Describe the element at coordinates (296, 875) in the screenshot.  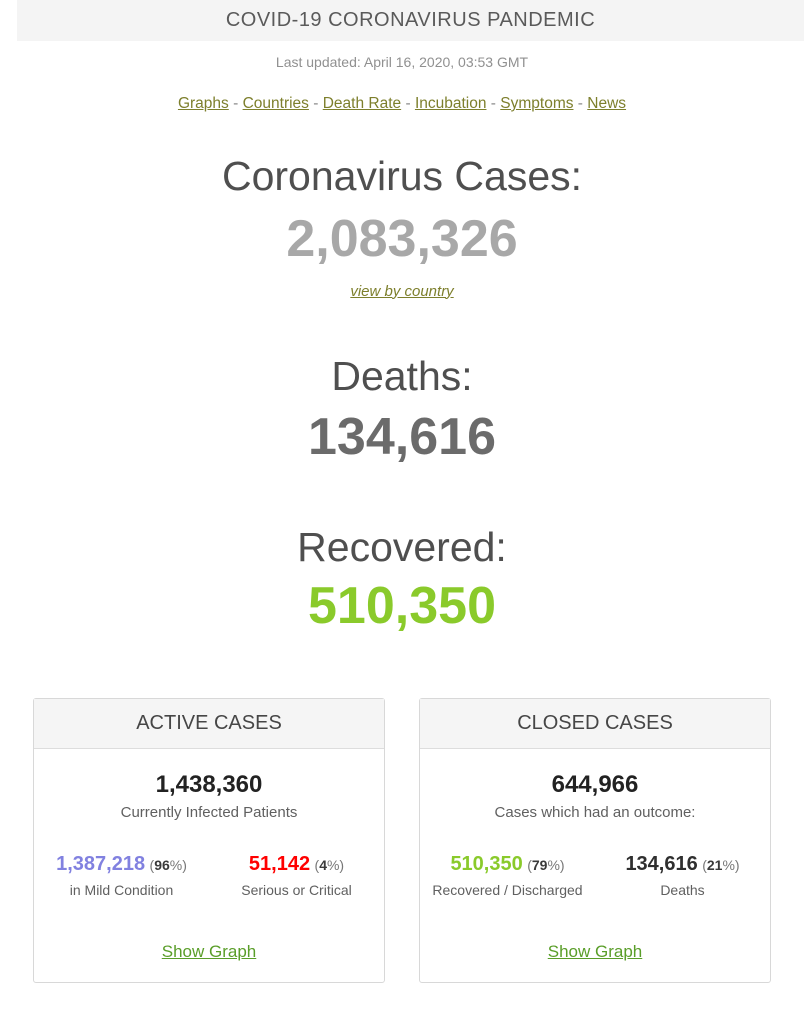
I see `serious-critical-stat: 51,142 (4%) Serious or Critical` at that location.